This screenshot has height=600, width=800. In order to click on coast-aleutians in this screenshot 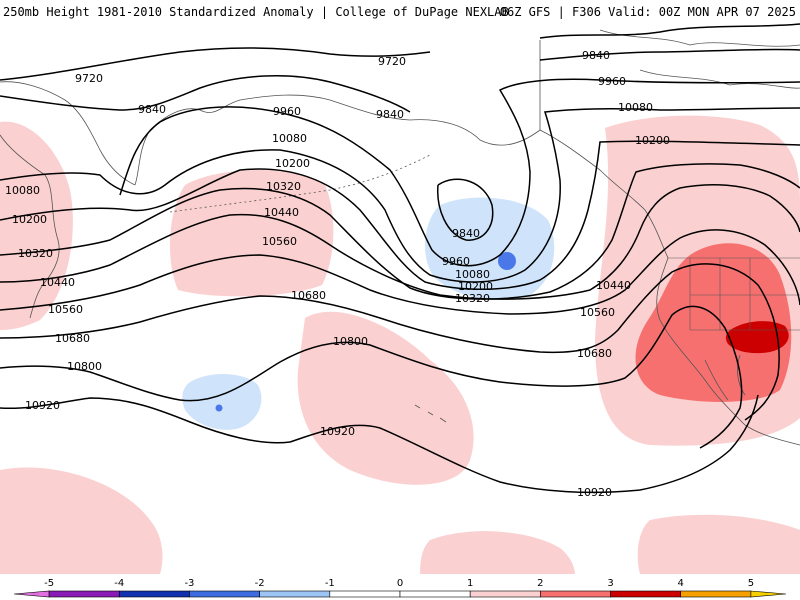, I will do `click(300, 183)`.